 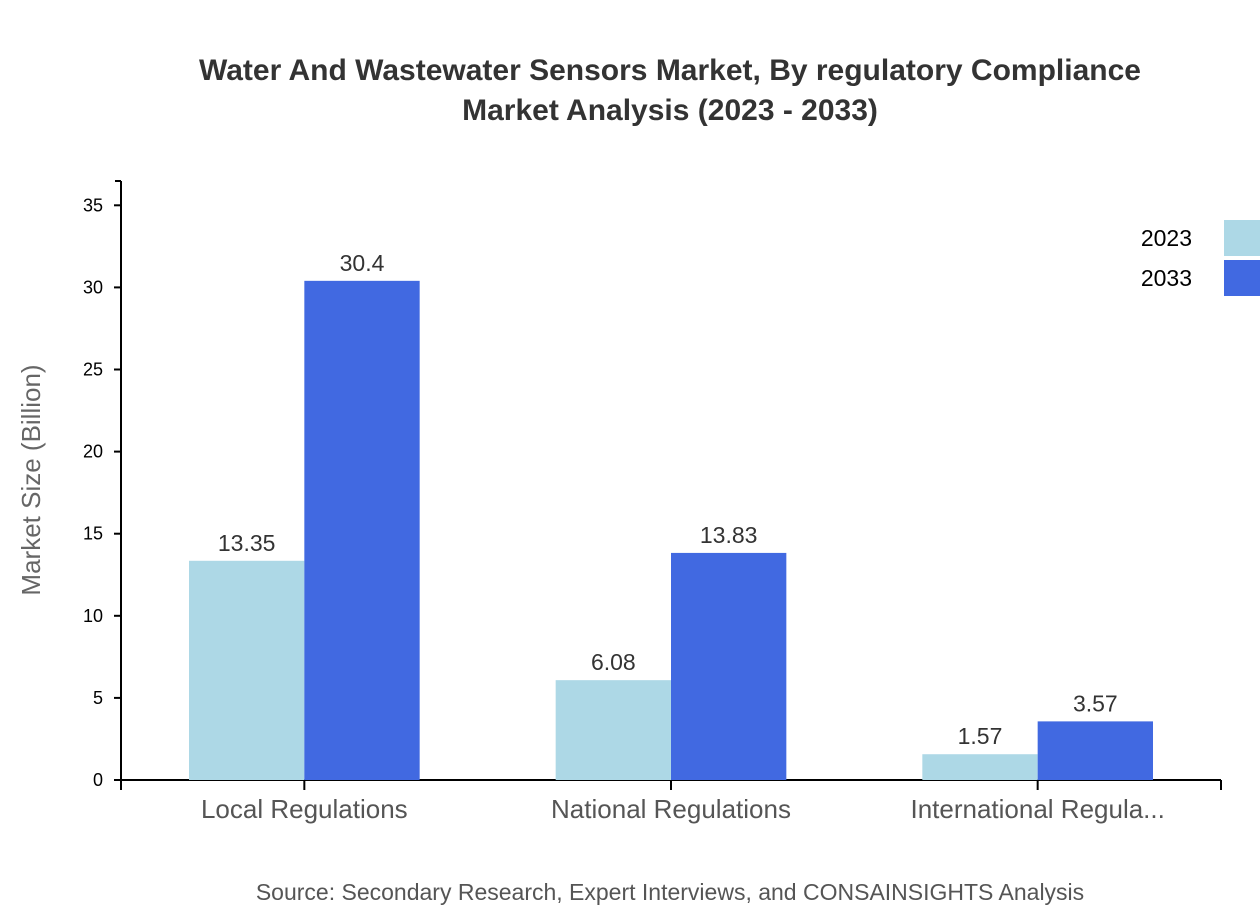 What do you see at coordinates (93, 452) in the screenshot?
I see `y-tick-label: 20` at bounding box center [93, 452].